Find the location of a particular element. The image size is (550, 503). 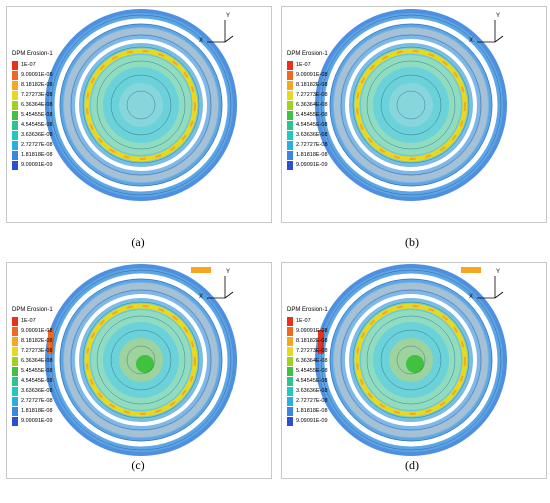

legend-entry: 9.09091E-08 is located at coordinates (32, 75).